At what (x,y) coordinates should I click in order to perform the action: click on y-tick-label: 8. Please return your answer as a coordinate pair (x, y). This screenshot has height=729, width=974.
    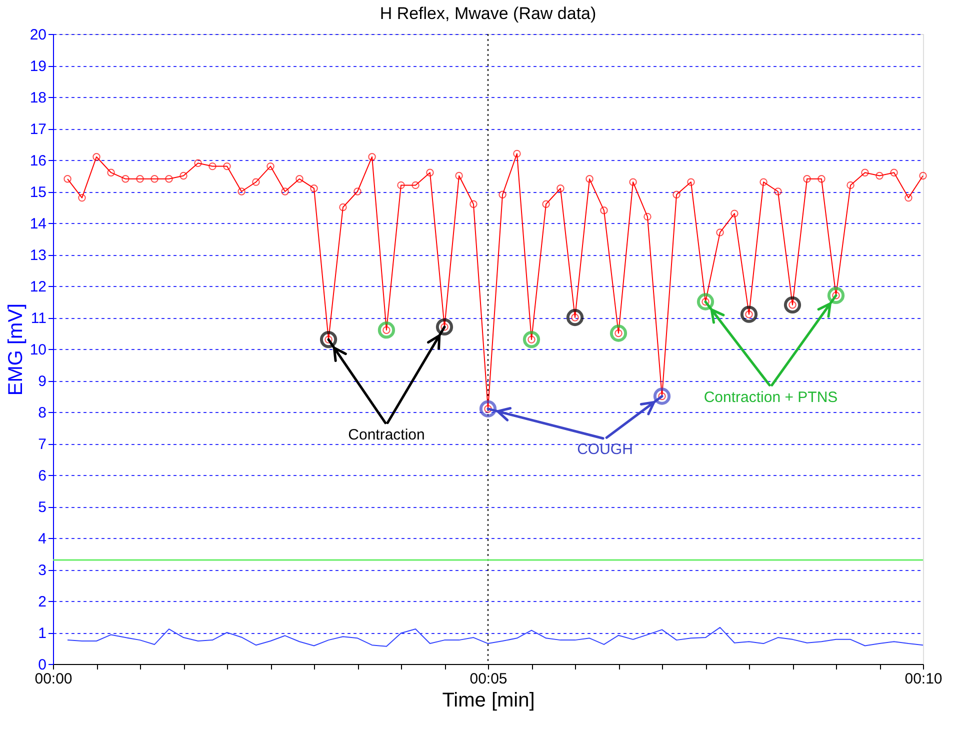
    Looking at the image, I should click on (42, 413).